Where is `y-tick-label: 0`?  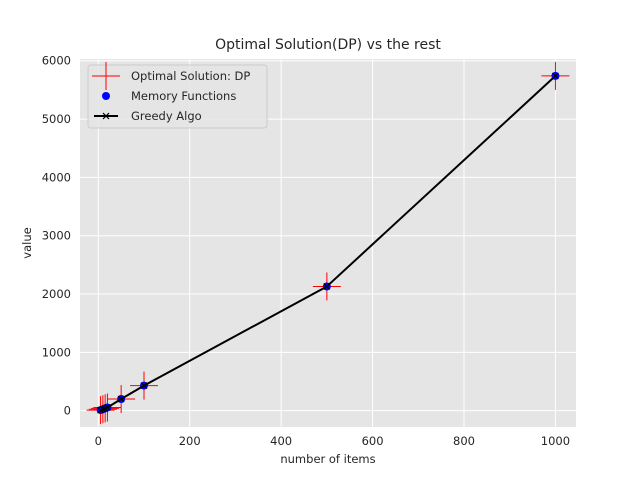 y-tick-label: 0 is located at coordinates (67, 411).